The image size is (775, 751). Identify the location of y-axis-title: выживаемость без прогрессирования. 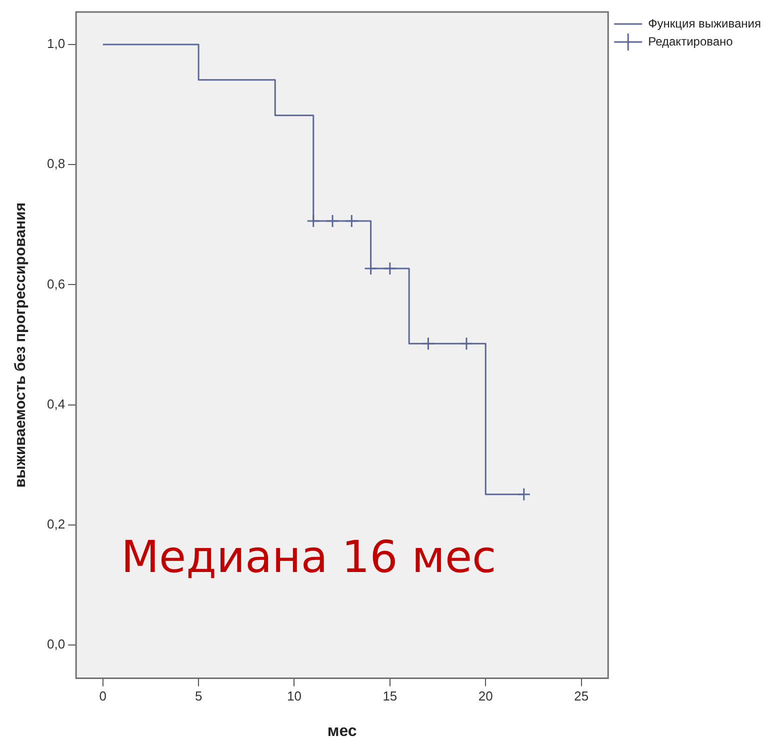
(21, 345).